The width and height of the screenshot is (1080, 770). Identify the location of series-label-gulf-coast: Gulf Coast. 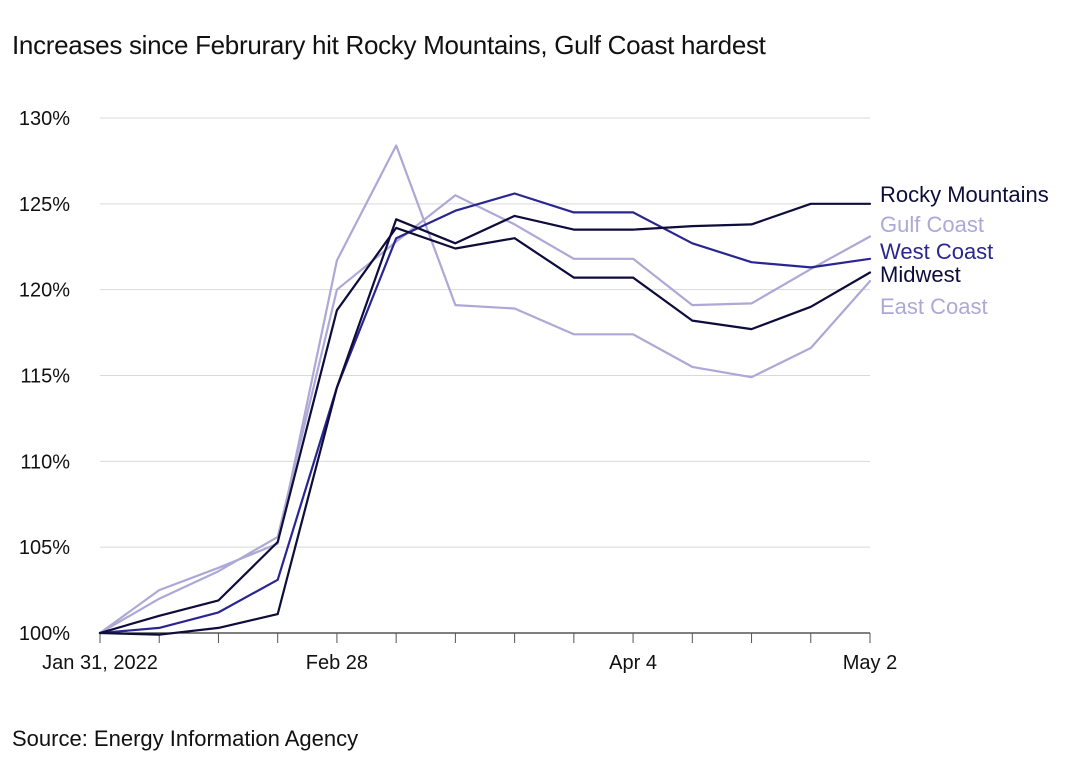
(932, 224).